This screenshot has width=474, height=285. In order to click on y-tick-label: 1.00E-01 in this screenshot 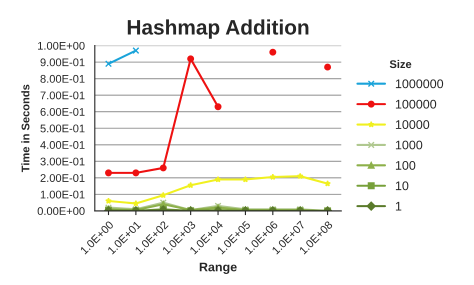, I will do `click(62, 194)`.